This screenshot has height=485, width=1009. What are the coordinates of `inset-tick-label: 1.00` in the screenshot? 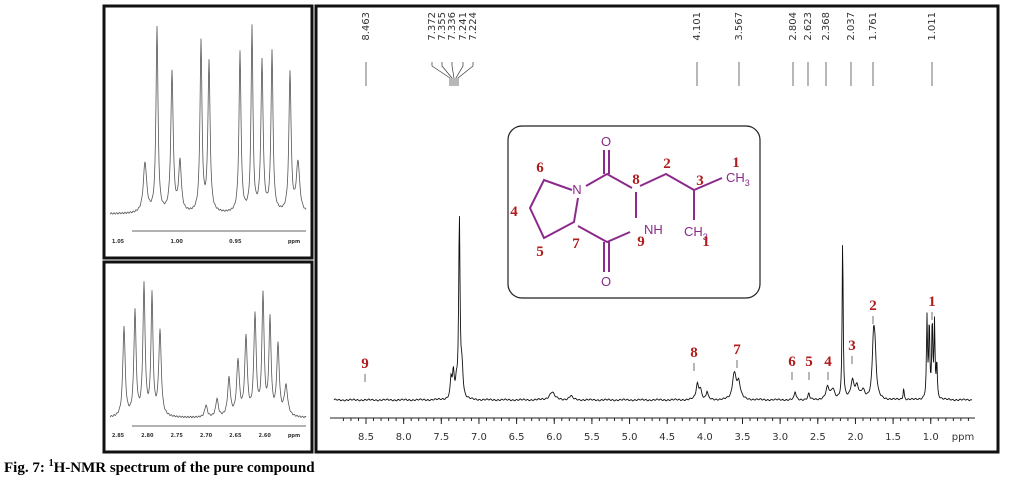 It's located at (176, 242).